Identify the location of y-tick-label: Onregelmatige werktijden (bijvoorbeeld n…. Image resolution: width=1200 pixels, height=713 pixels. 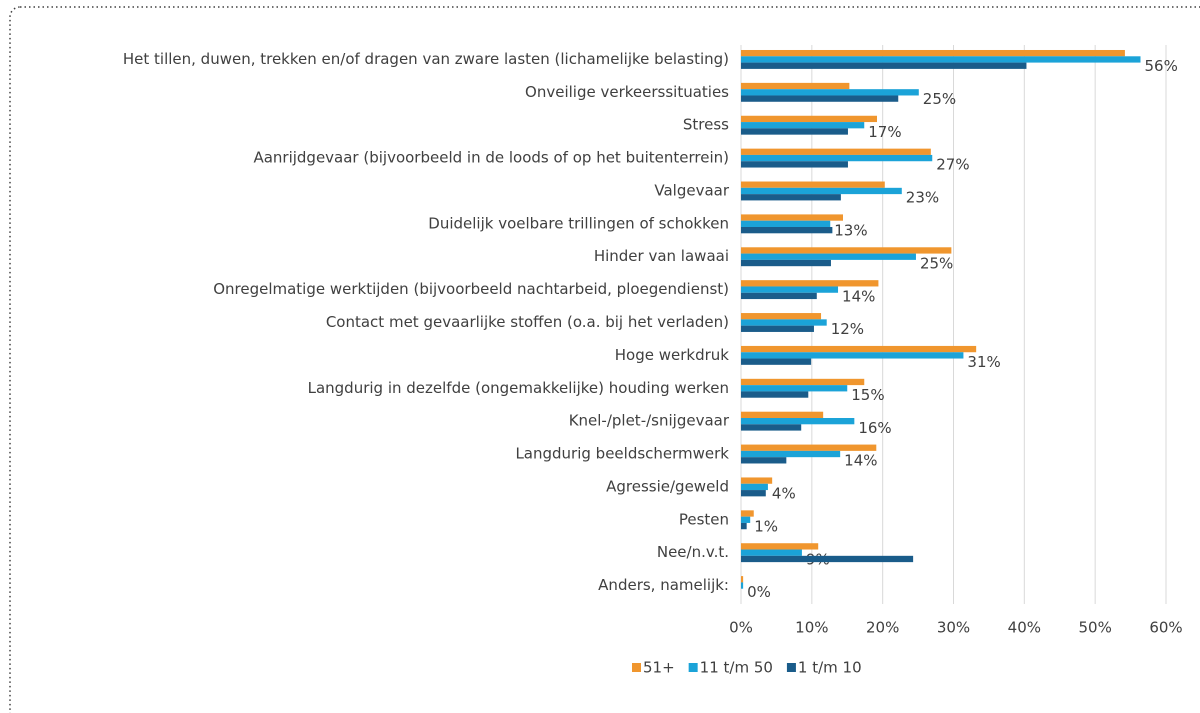
(471, 289).